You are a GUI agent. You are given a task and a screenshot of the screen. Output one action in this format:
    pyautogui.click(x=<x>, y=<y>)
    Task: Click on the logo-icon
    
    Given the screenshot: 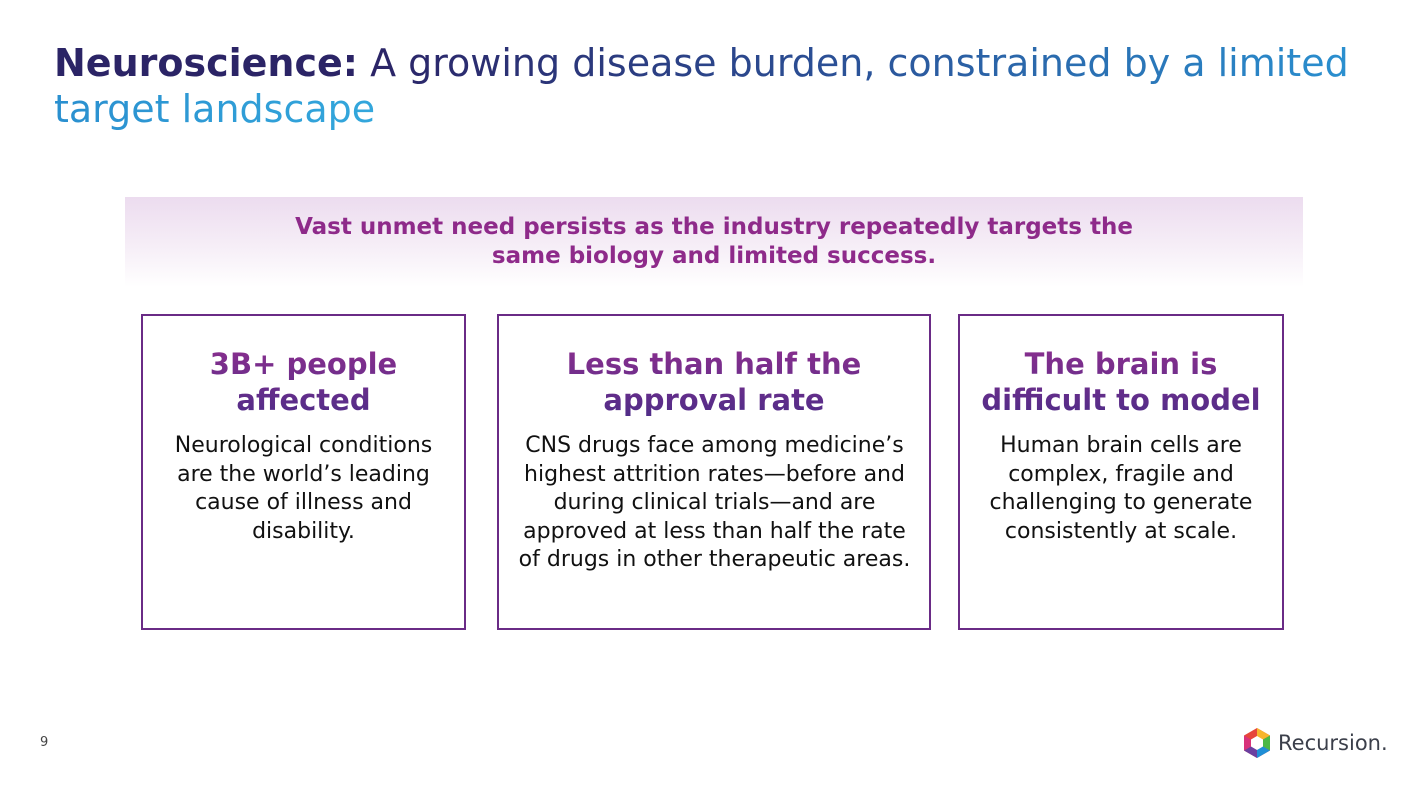 What is the action you would take?
    pyautogui.click(x=1257, y=743)
    